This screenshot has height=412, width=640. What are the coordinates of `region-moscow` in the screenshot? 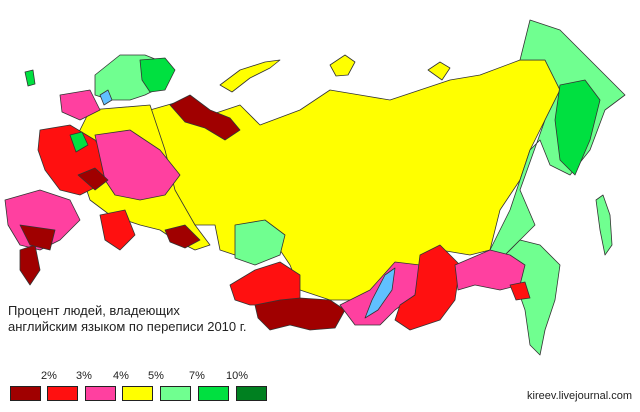 It's located at (79, 142).